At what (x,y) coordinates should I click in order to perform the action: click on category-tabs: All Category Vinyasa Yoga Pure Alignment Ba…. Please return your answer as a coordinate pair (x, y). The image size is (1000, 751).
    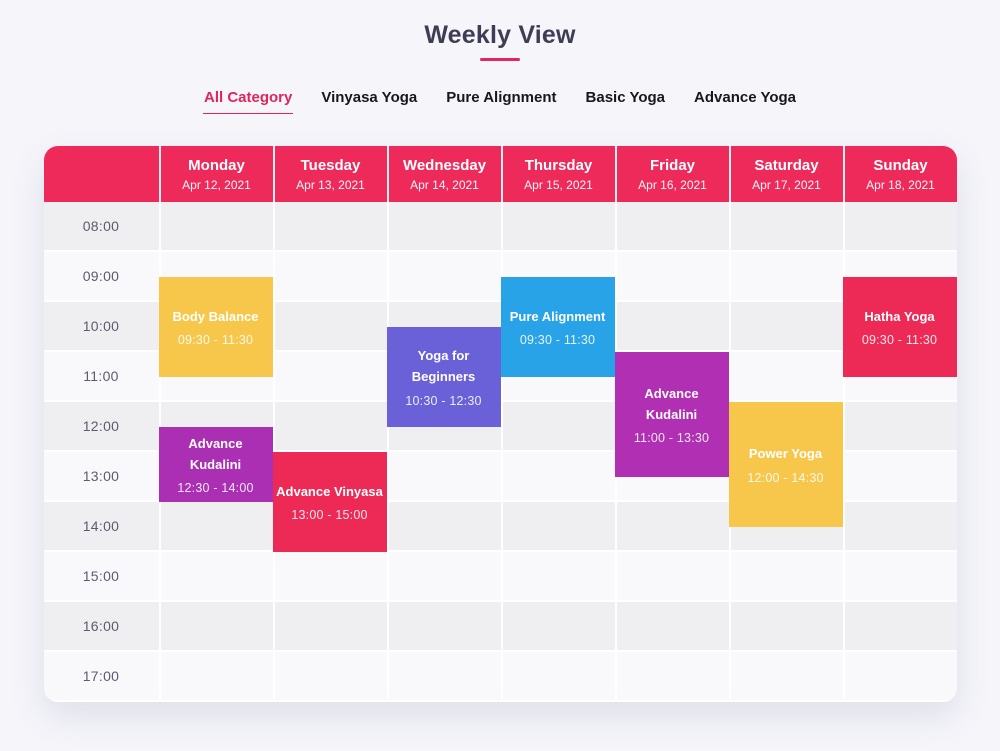
    Looking at the image, I should click on (500, 101).